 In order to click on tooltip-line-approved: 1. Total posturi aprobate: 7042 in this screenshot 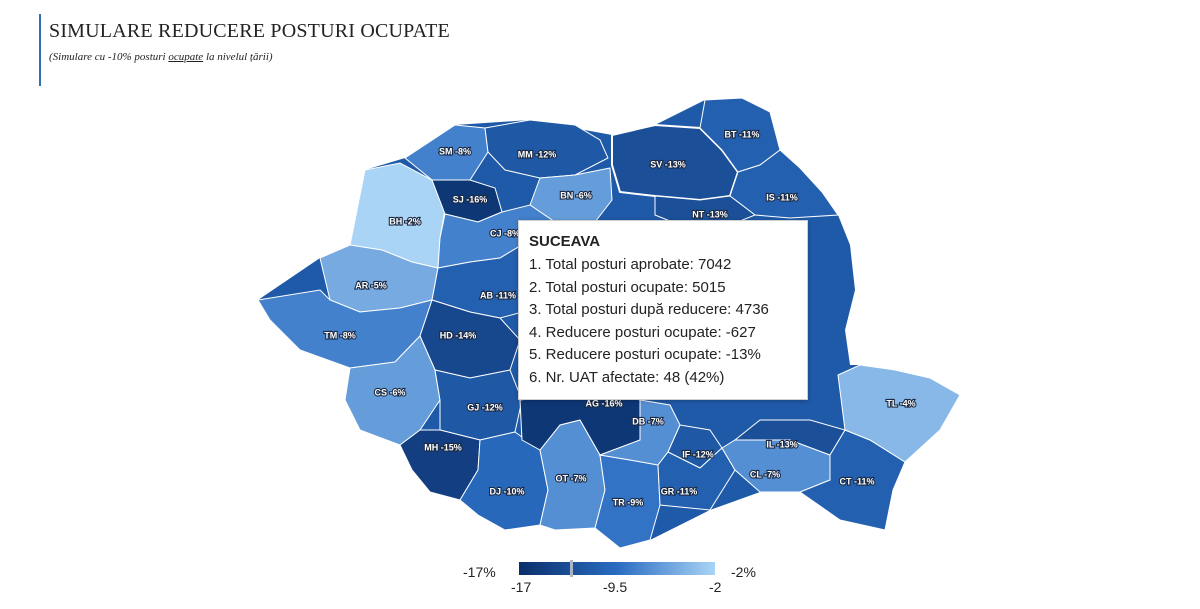, I will do `click(630, 264)`.